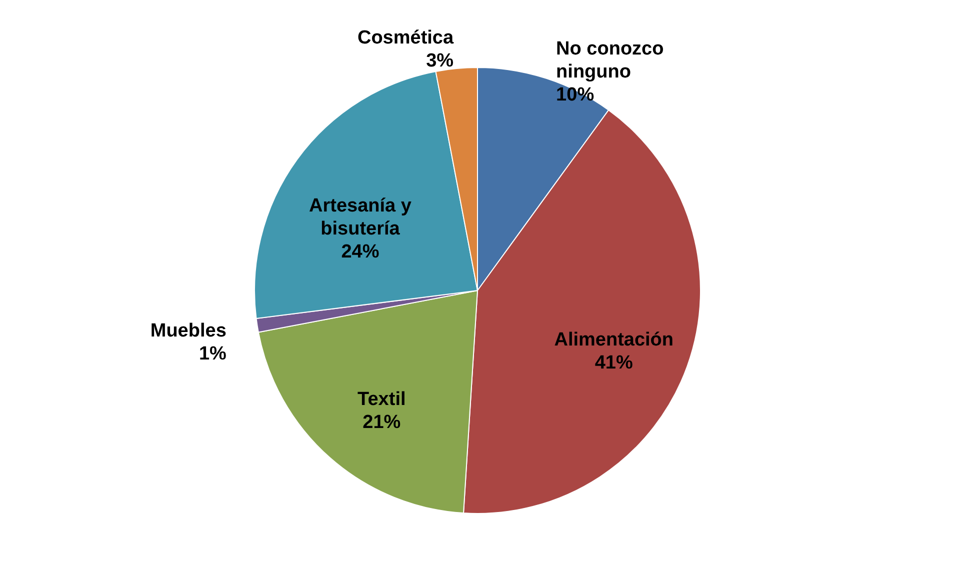  I want to click on data-label: 21%, so click(381, 423).